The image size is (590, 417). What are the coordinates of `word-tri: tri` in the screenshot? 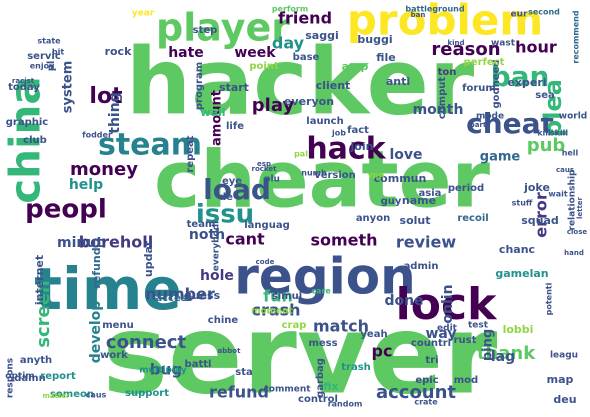 It's located at (431, 360).